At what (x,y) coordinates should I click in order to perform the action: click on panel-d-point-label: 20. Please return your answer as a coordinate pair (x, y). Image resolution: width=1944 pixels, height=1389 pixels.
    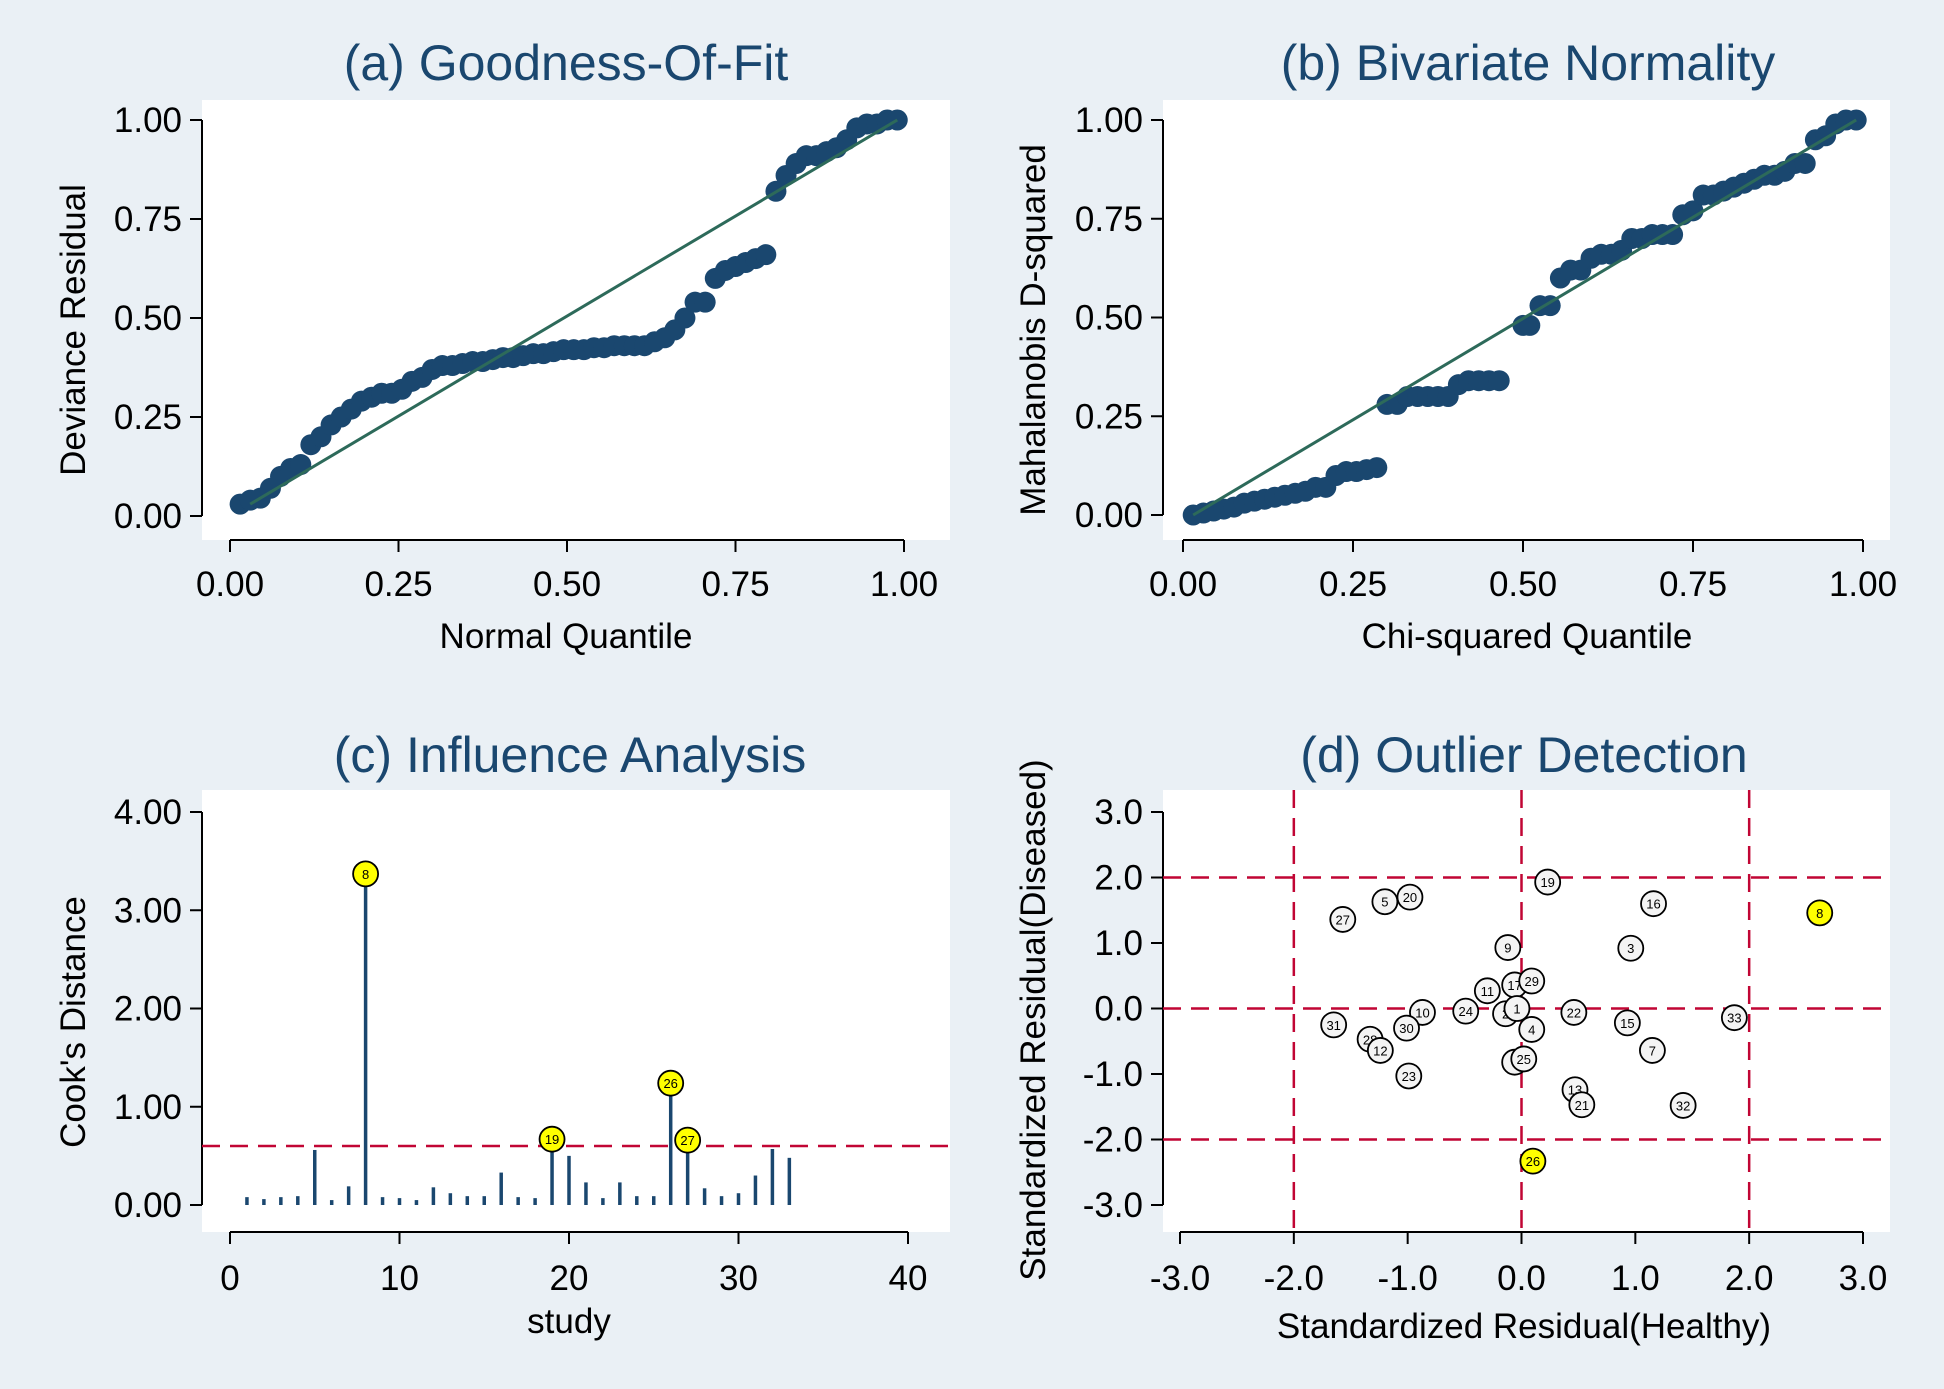
    Looking at the image, I should click on (1410, 897).